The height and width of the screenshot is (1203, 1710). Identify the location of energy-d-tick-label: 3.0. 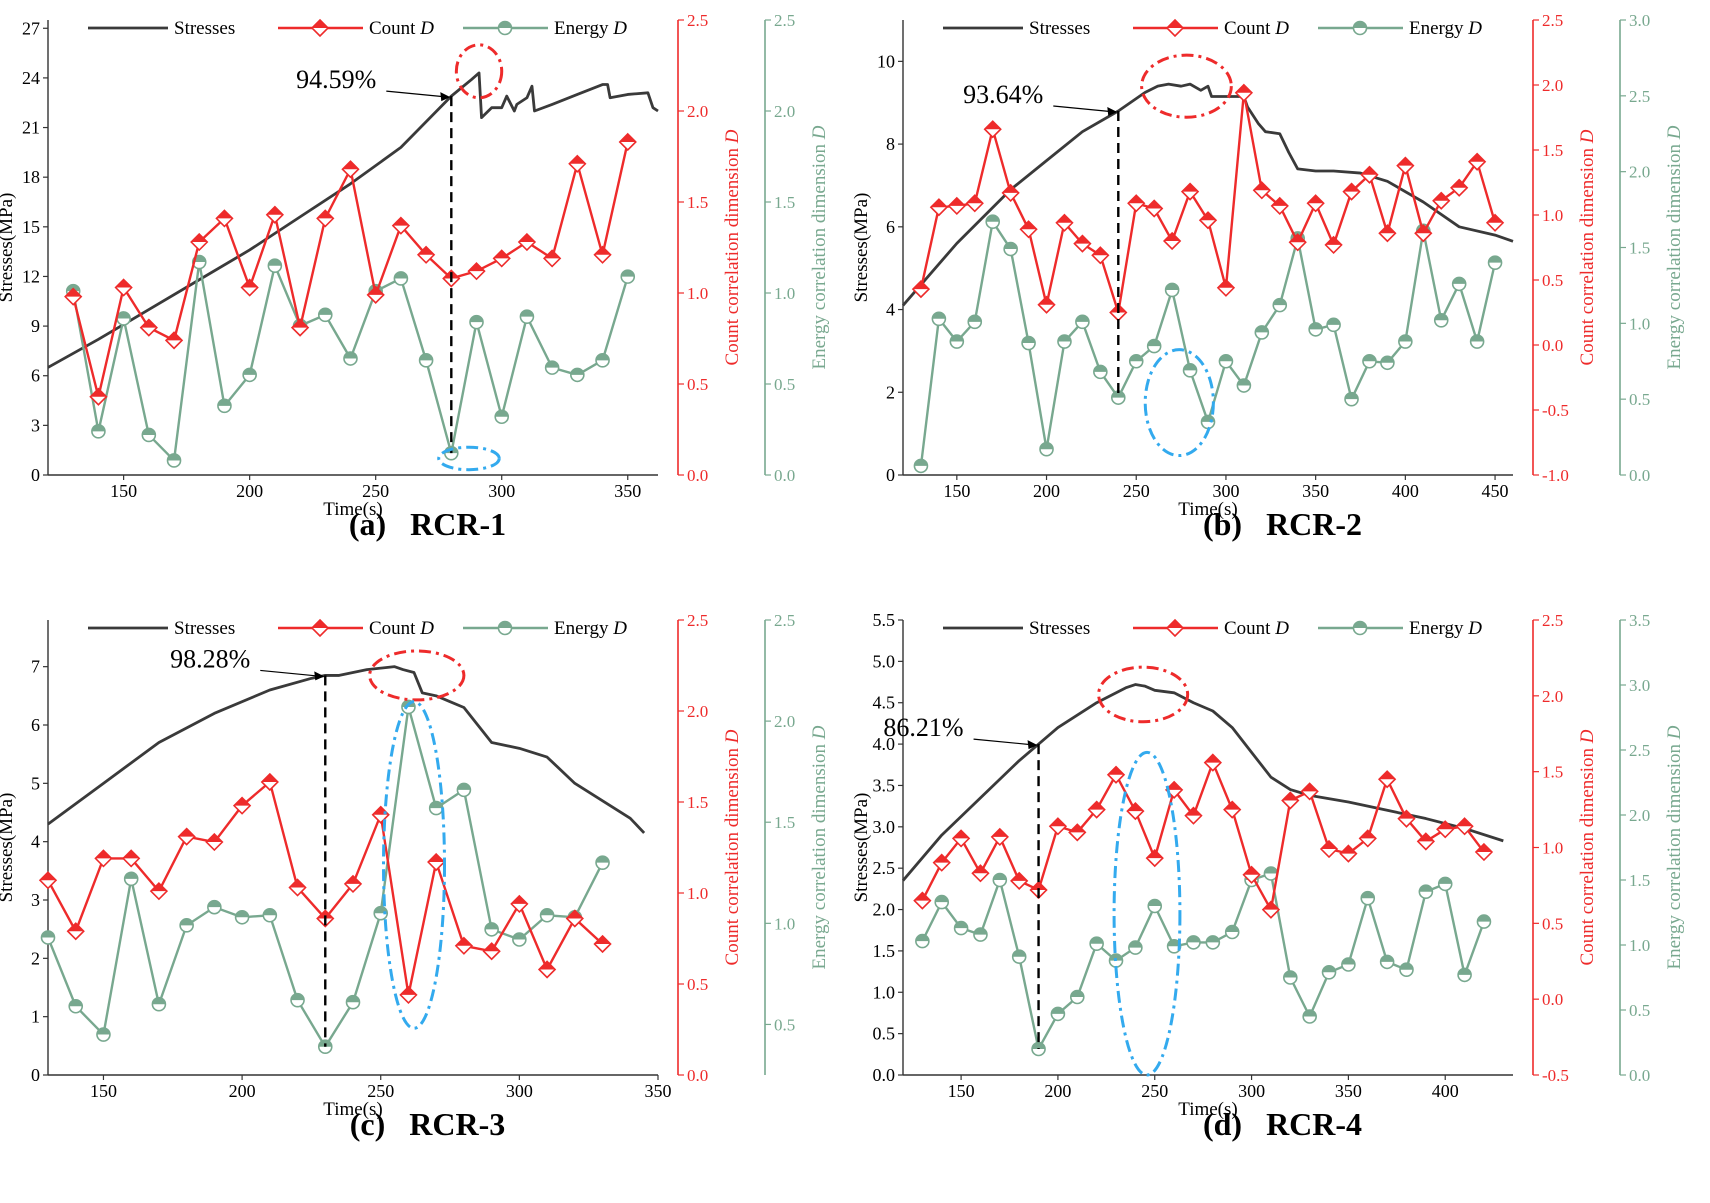
(1639, 685).